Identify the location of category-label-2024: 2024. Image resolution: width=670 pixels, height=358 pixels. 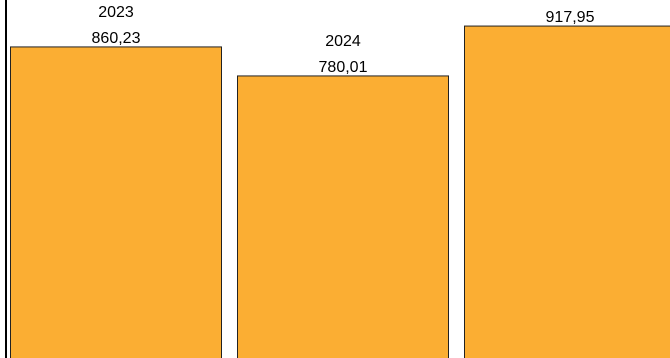
(343, 41).